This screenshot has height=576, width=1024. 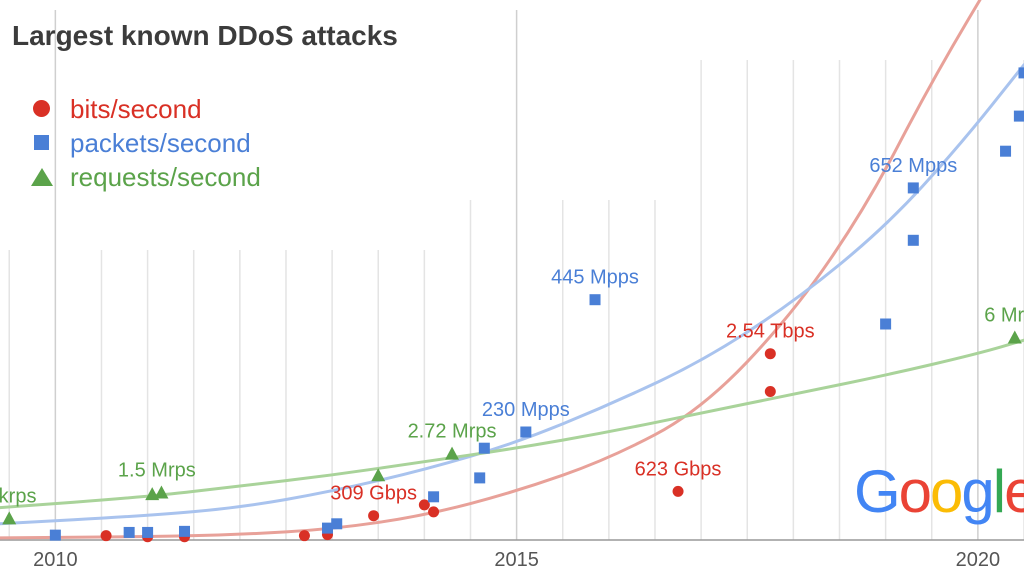 What do you see at coordinates (42, 143) in the screenshot?
I see `square-marker-icon` at bounding box center [42, 143].